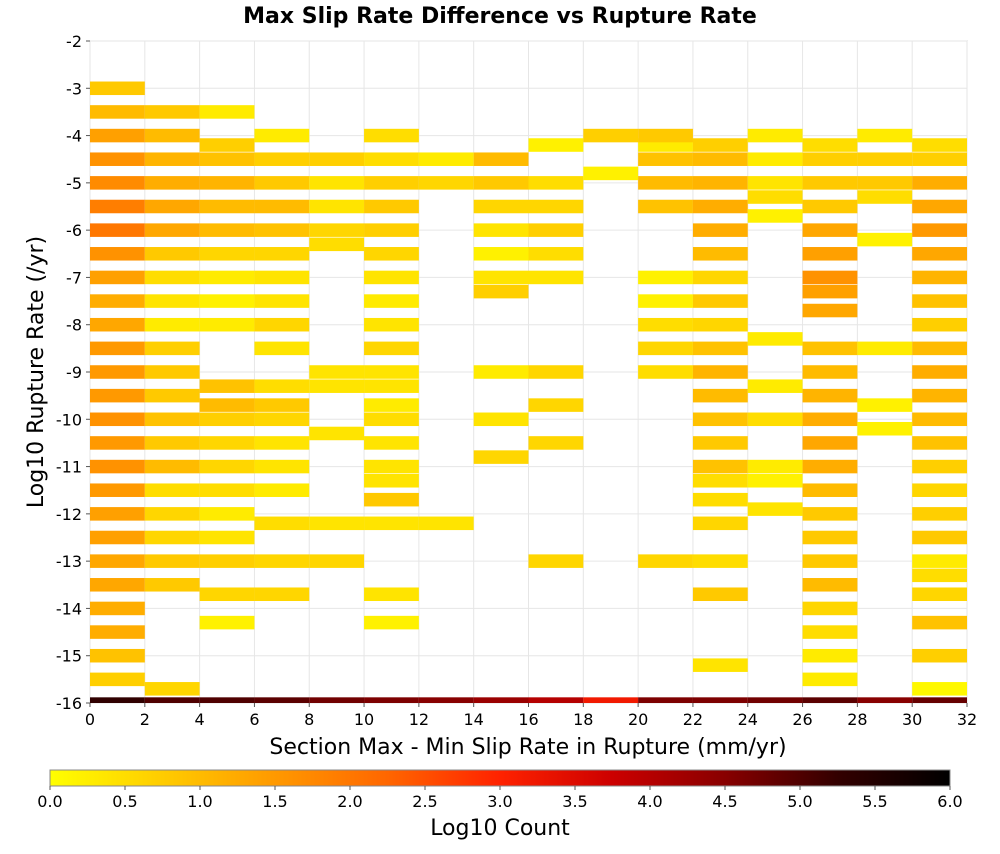  What do you see at coordinates (69, 514) in the screenshot?
I see `y-tick-label: -12` at bounding box center [69, 514].